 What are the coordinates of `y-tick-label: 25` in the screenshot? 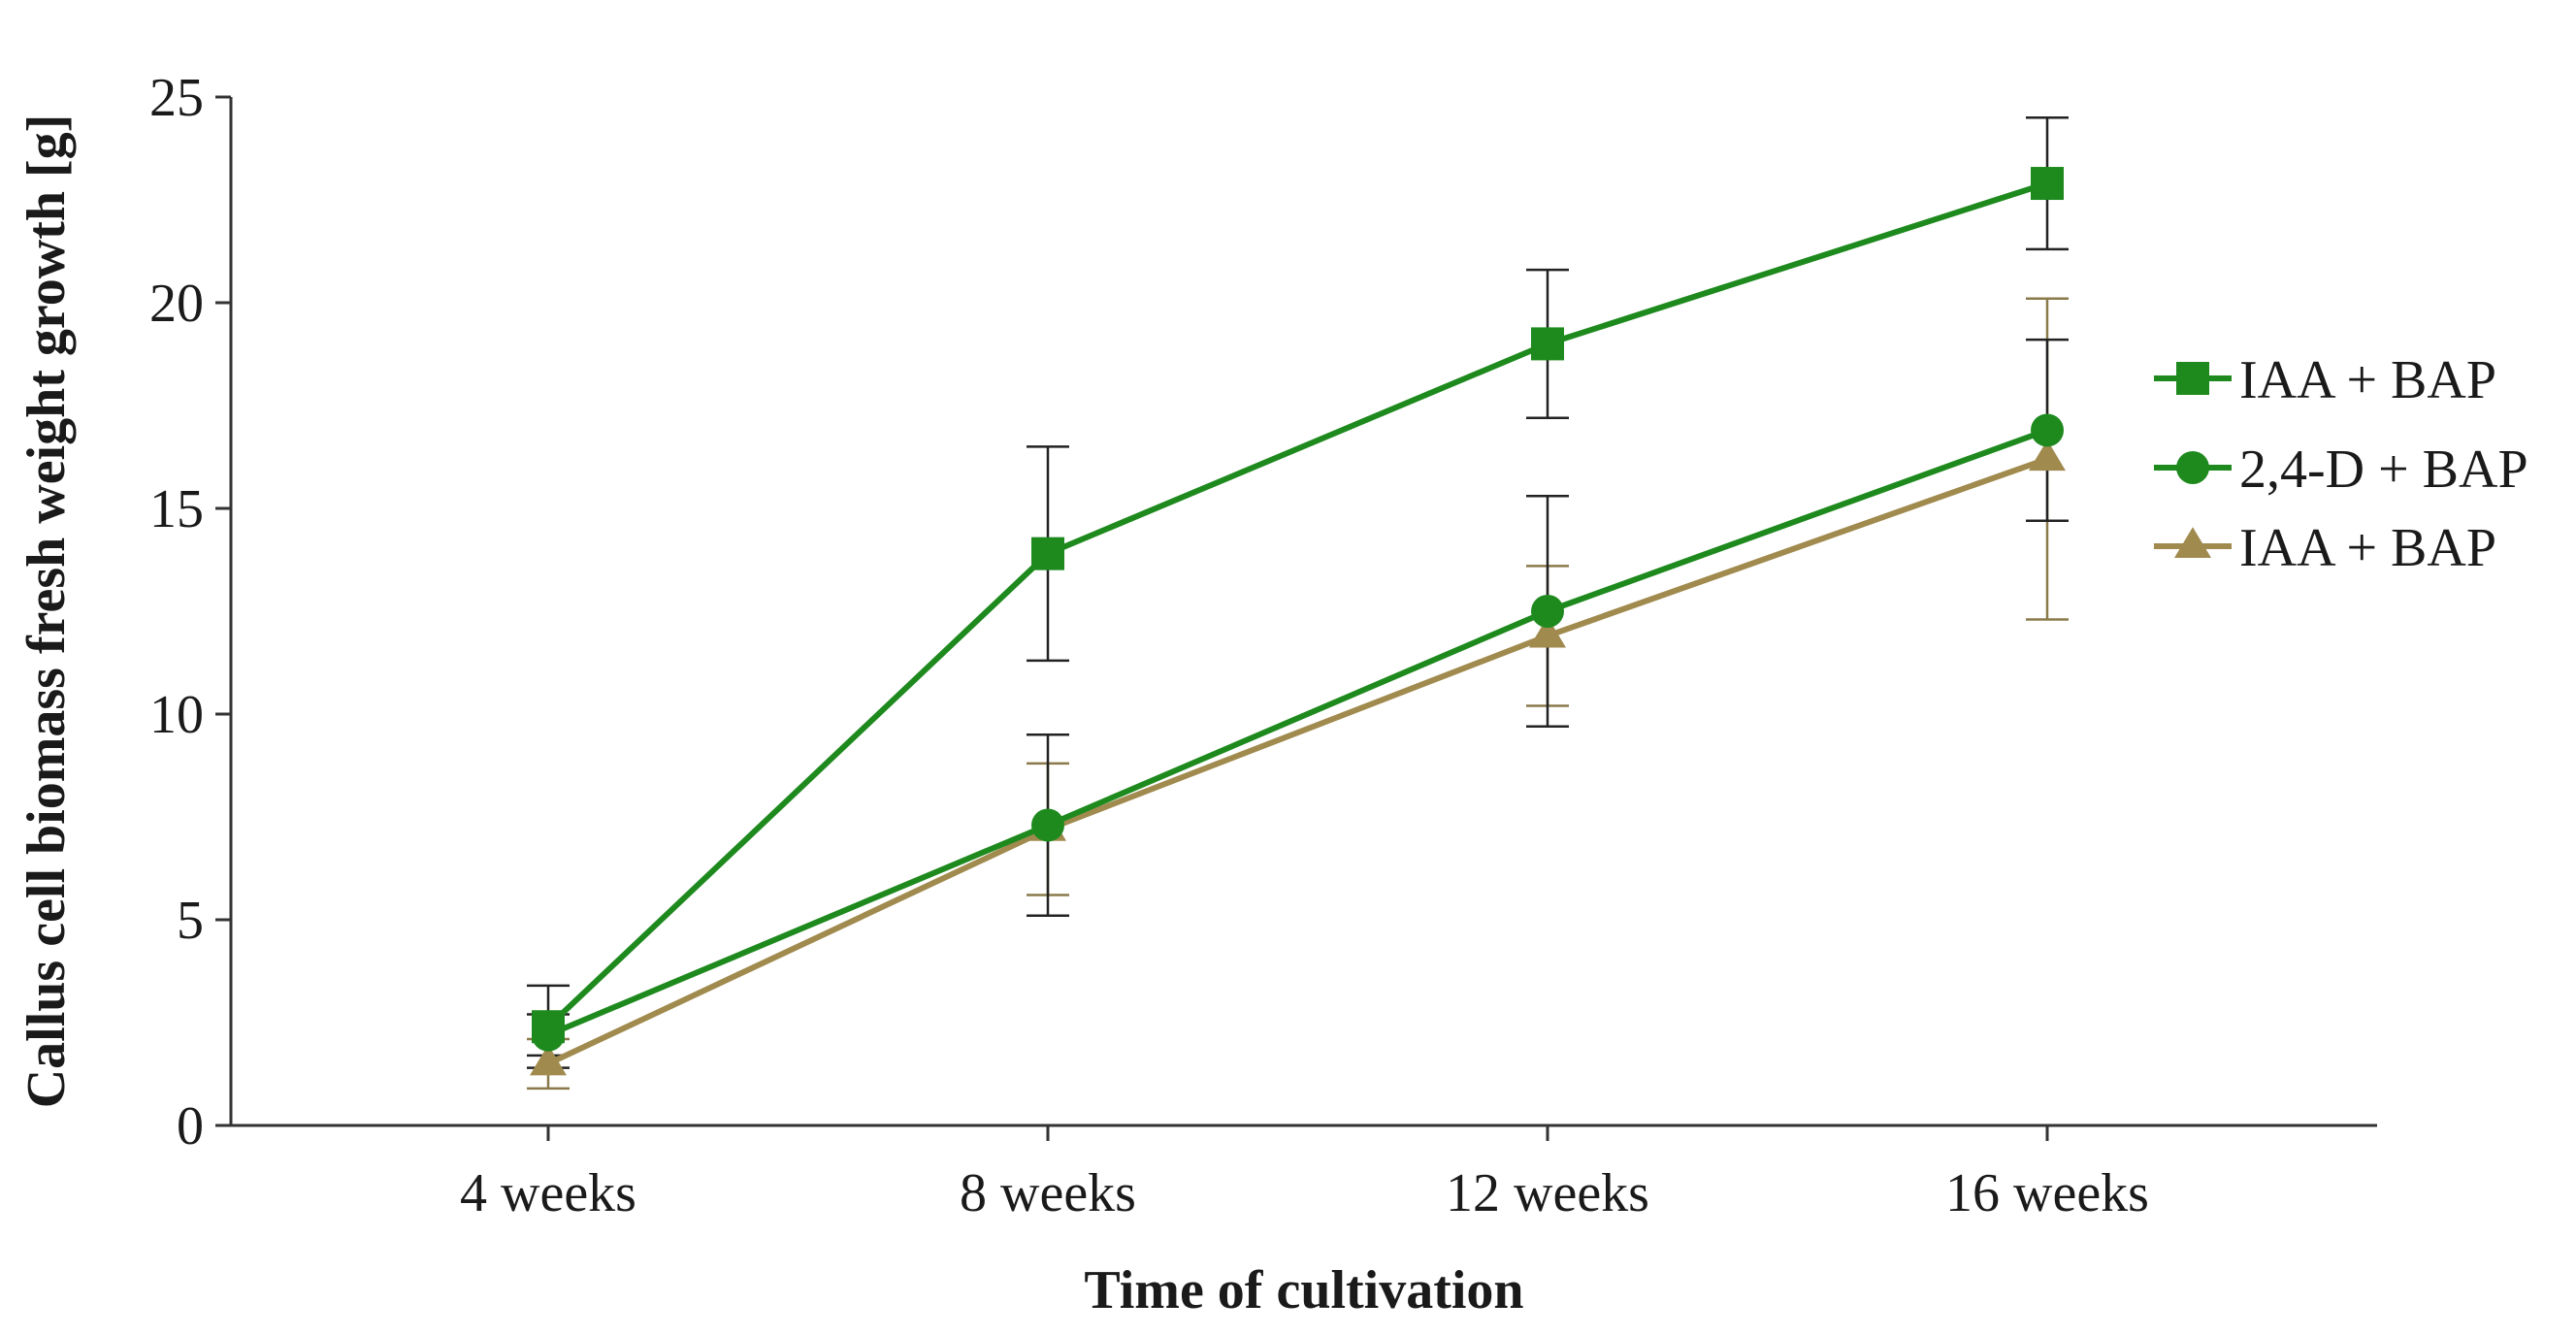 It's located at (176, 98).